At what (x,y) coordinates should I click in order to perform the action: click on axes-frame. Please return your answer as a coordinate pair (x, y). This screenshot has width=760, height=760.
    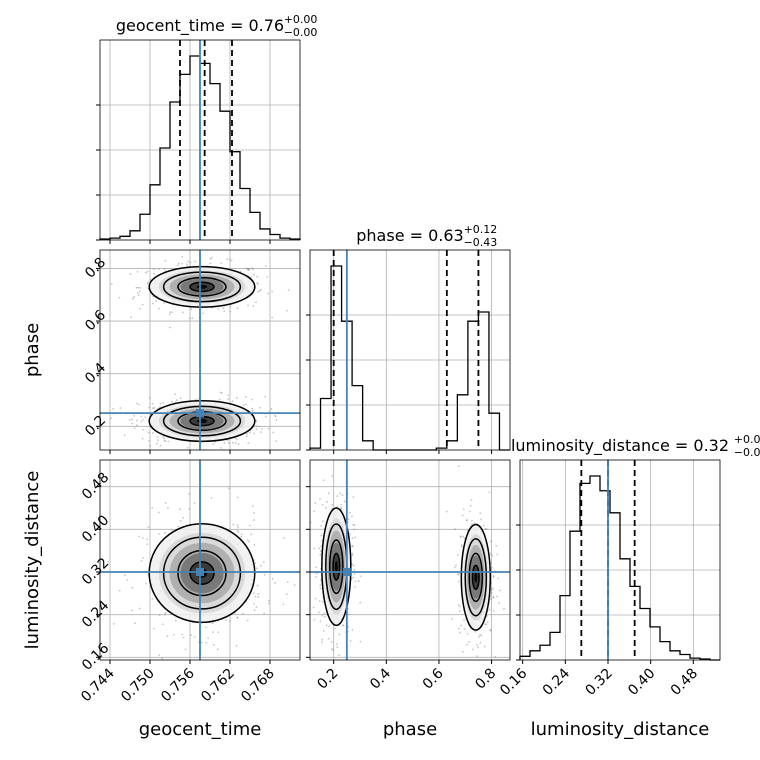
    Looking at the image, I should click on (200, 350).